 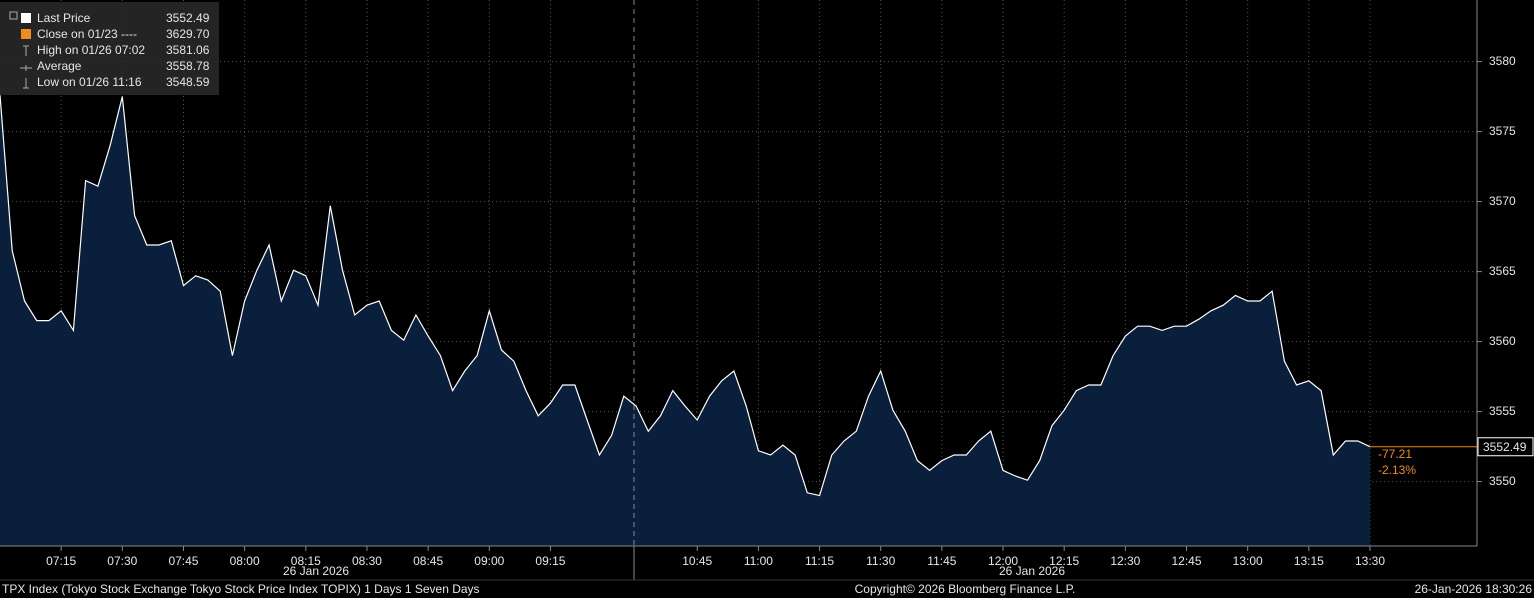 What do you see at coordinates (87, 34) in the screenshot?
I see `legend-label: Close on 01/23 ----` at bounding box center [87, 34].